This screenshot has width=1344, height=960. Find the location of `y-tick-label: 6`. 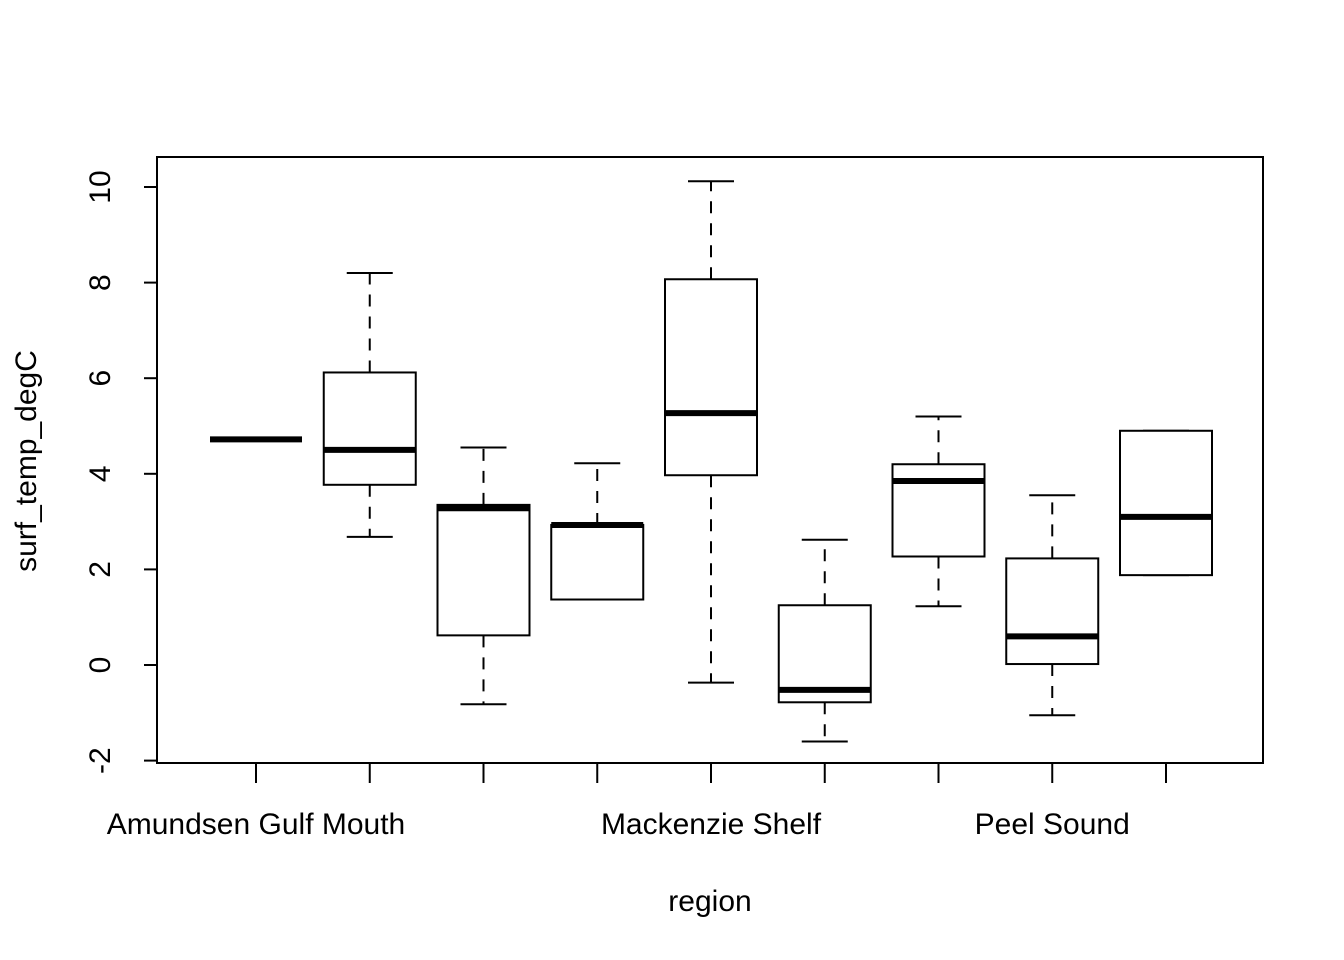

y-tick-label: 6 is located at coordinates (100, 378).